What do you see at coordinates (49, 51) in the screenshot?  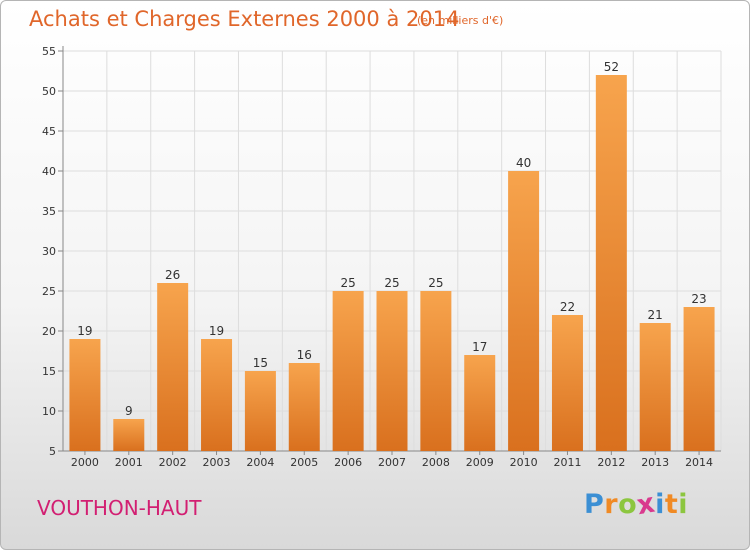 I see `y-tick-label: 55` at bounding box center [49, 51].